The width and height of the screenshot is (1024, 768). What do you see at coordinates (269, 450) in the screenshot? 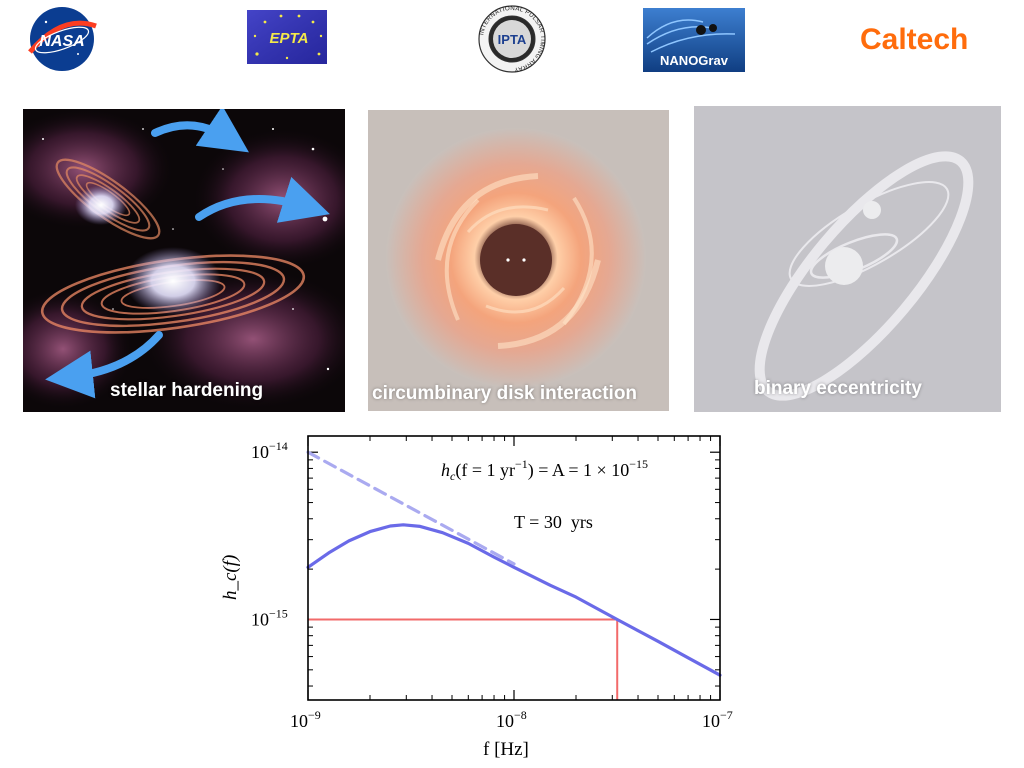
I see `y-tick-label: 10−14` at bounding box center [269, 450].